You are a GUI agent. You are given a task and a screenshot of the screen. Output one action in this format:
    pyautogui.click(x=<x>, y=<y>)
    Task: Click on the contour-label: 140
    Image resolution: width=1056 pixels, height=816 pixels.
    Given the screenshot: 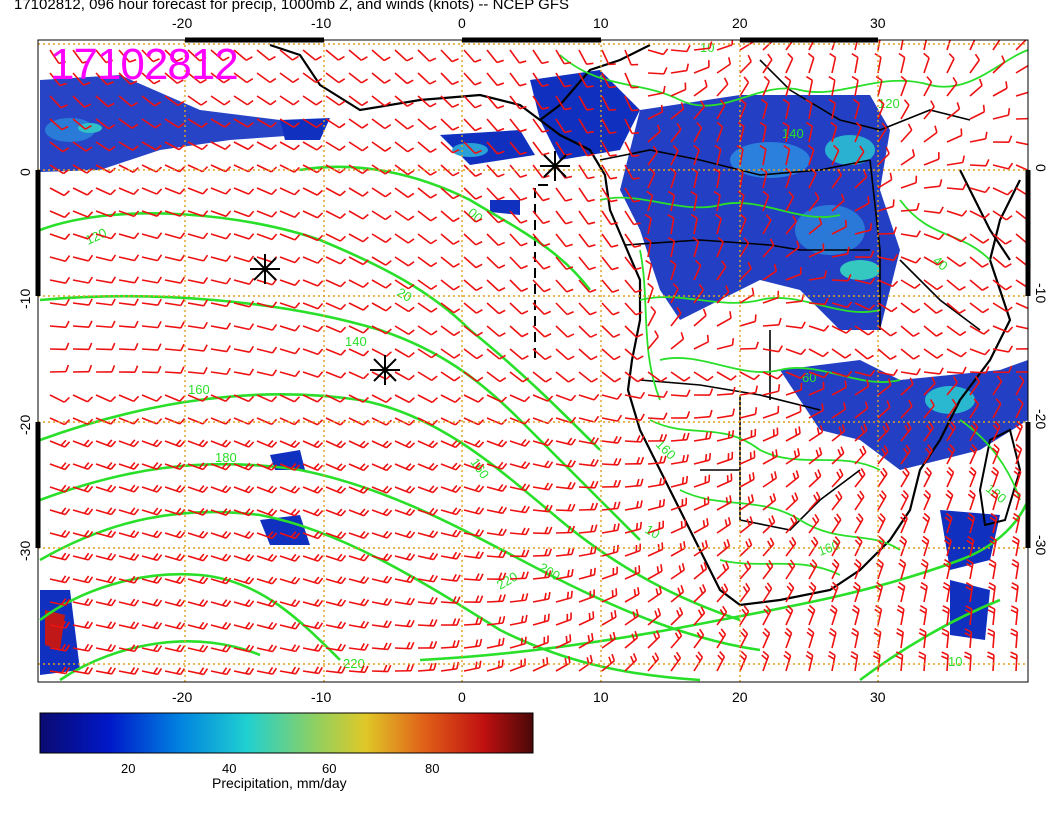 What is the action you would take?
    pyautogui.click(x=356, y=341)
    